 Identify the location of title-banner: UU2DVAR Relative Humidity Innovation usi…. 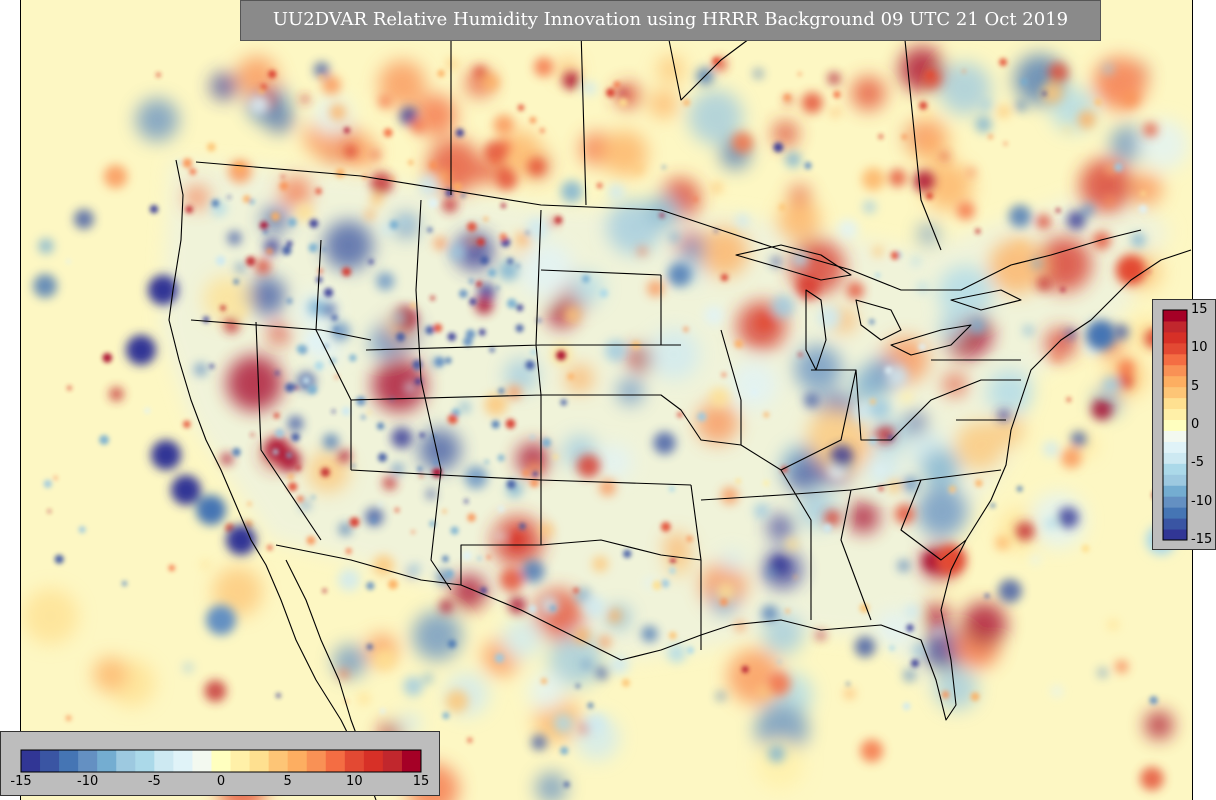
(670, 20).